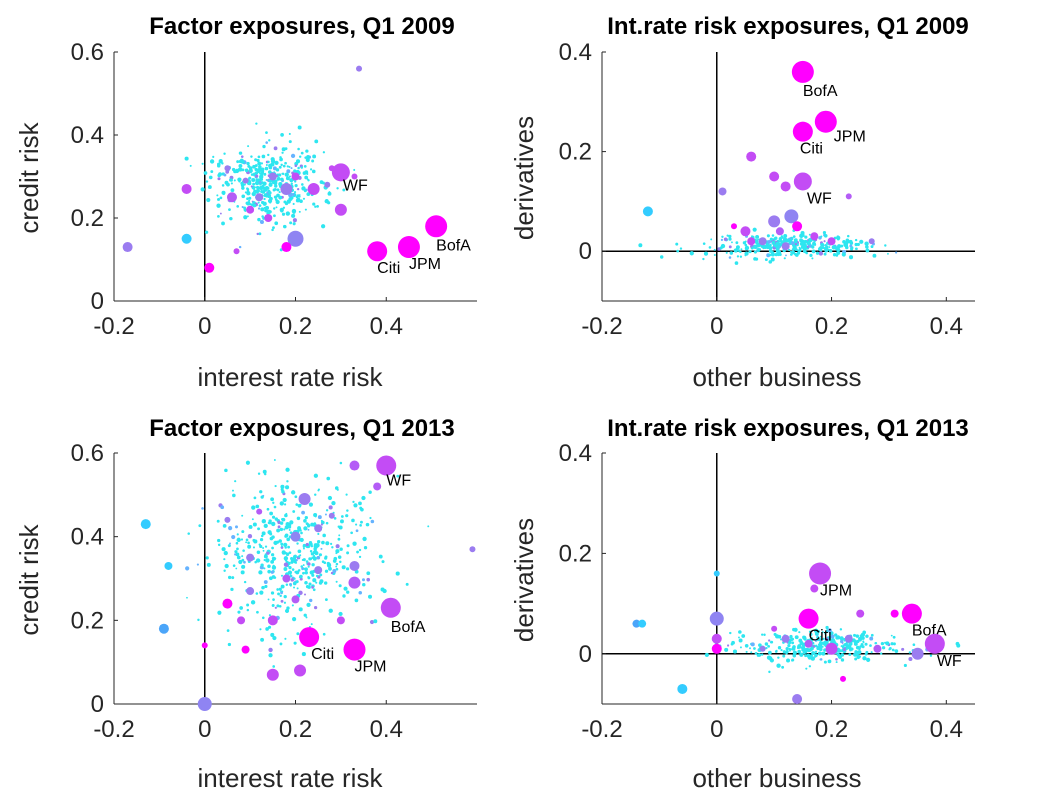  Describe the element at coordinates (398, 481) in the screenshot. I see `bank-label-wf: WF` at that location.